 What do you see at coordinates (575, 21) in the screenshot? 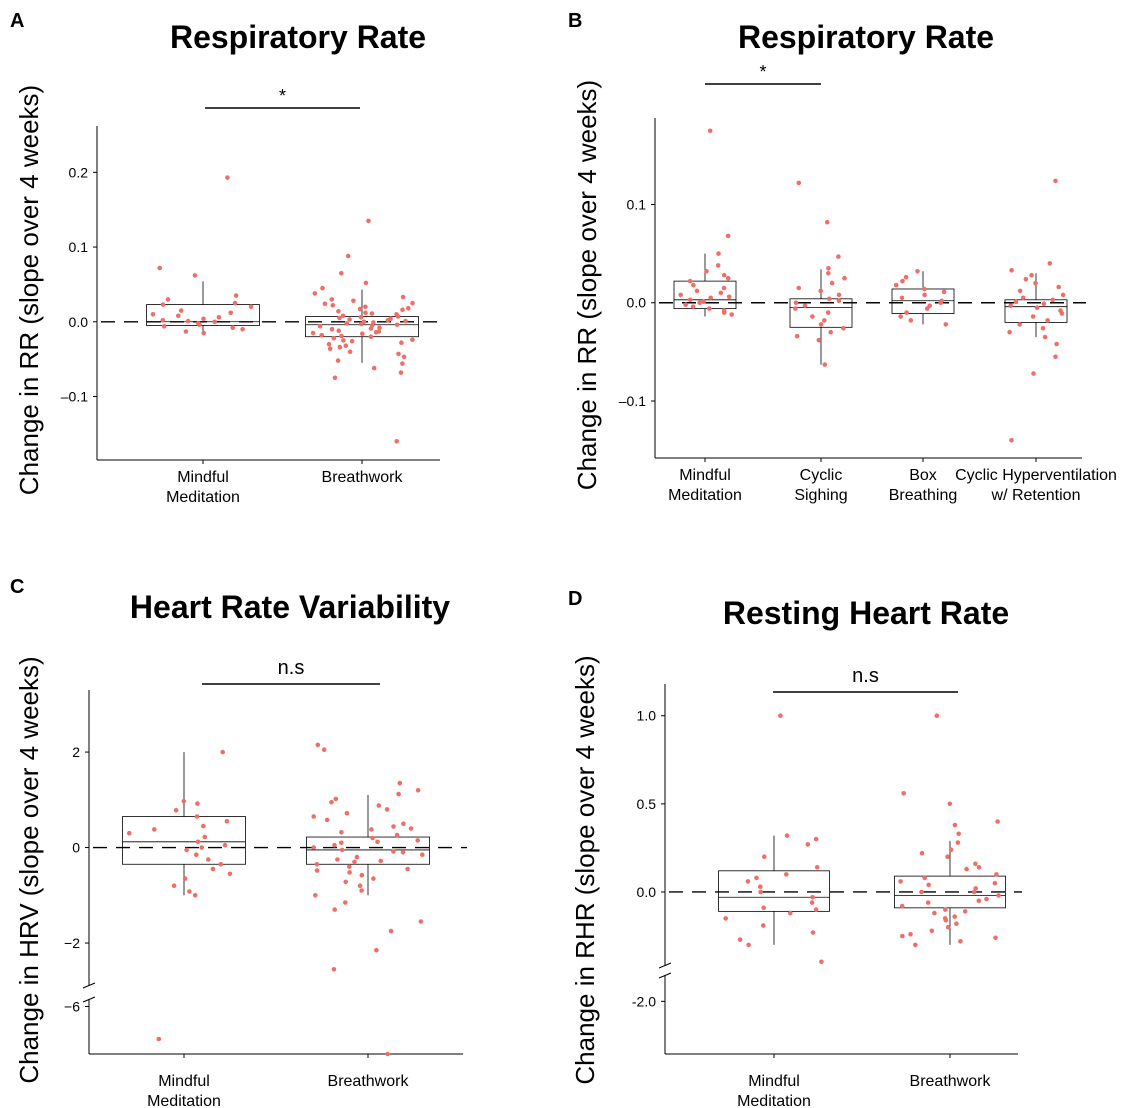
I see `panel-letter-b: B` at bounding box center [575, 21].